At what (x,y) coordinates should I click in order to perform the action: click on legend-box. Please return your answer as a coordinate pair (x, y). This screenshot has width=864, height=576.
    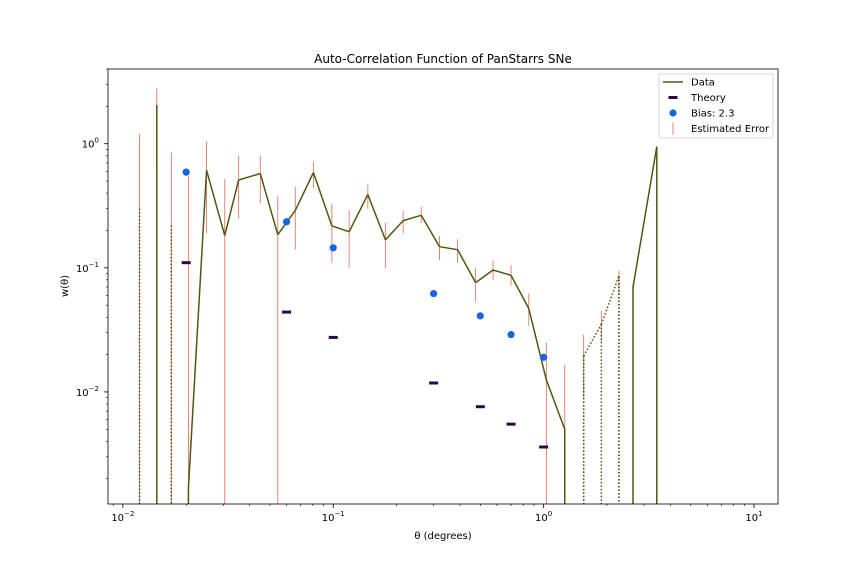
    Looking at the image, I should click on (716, 106).